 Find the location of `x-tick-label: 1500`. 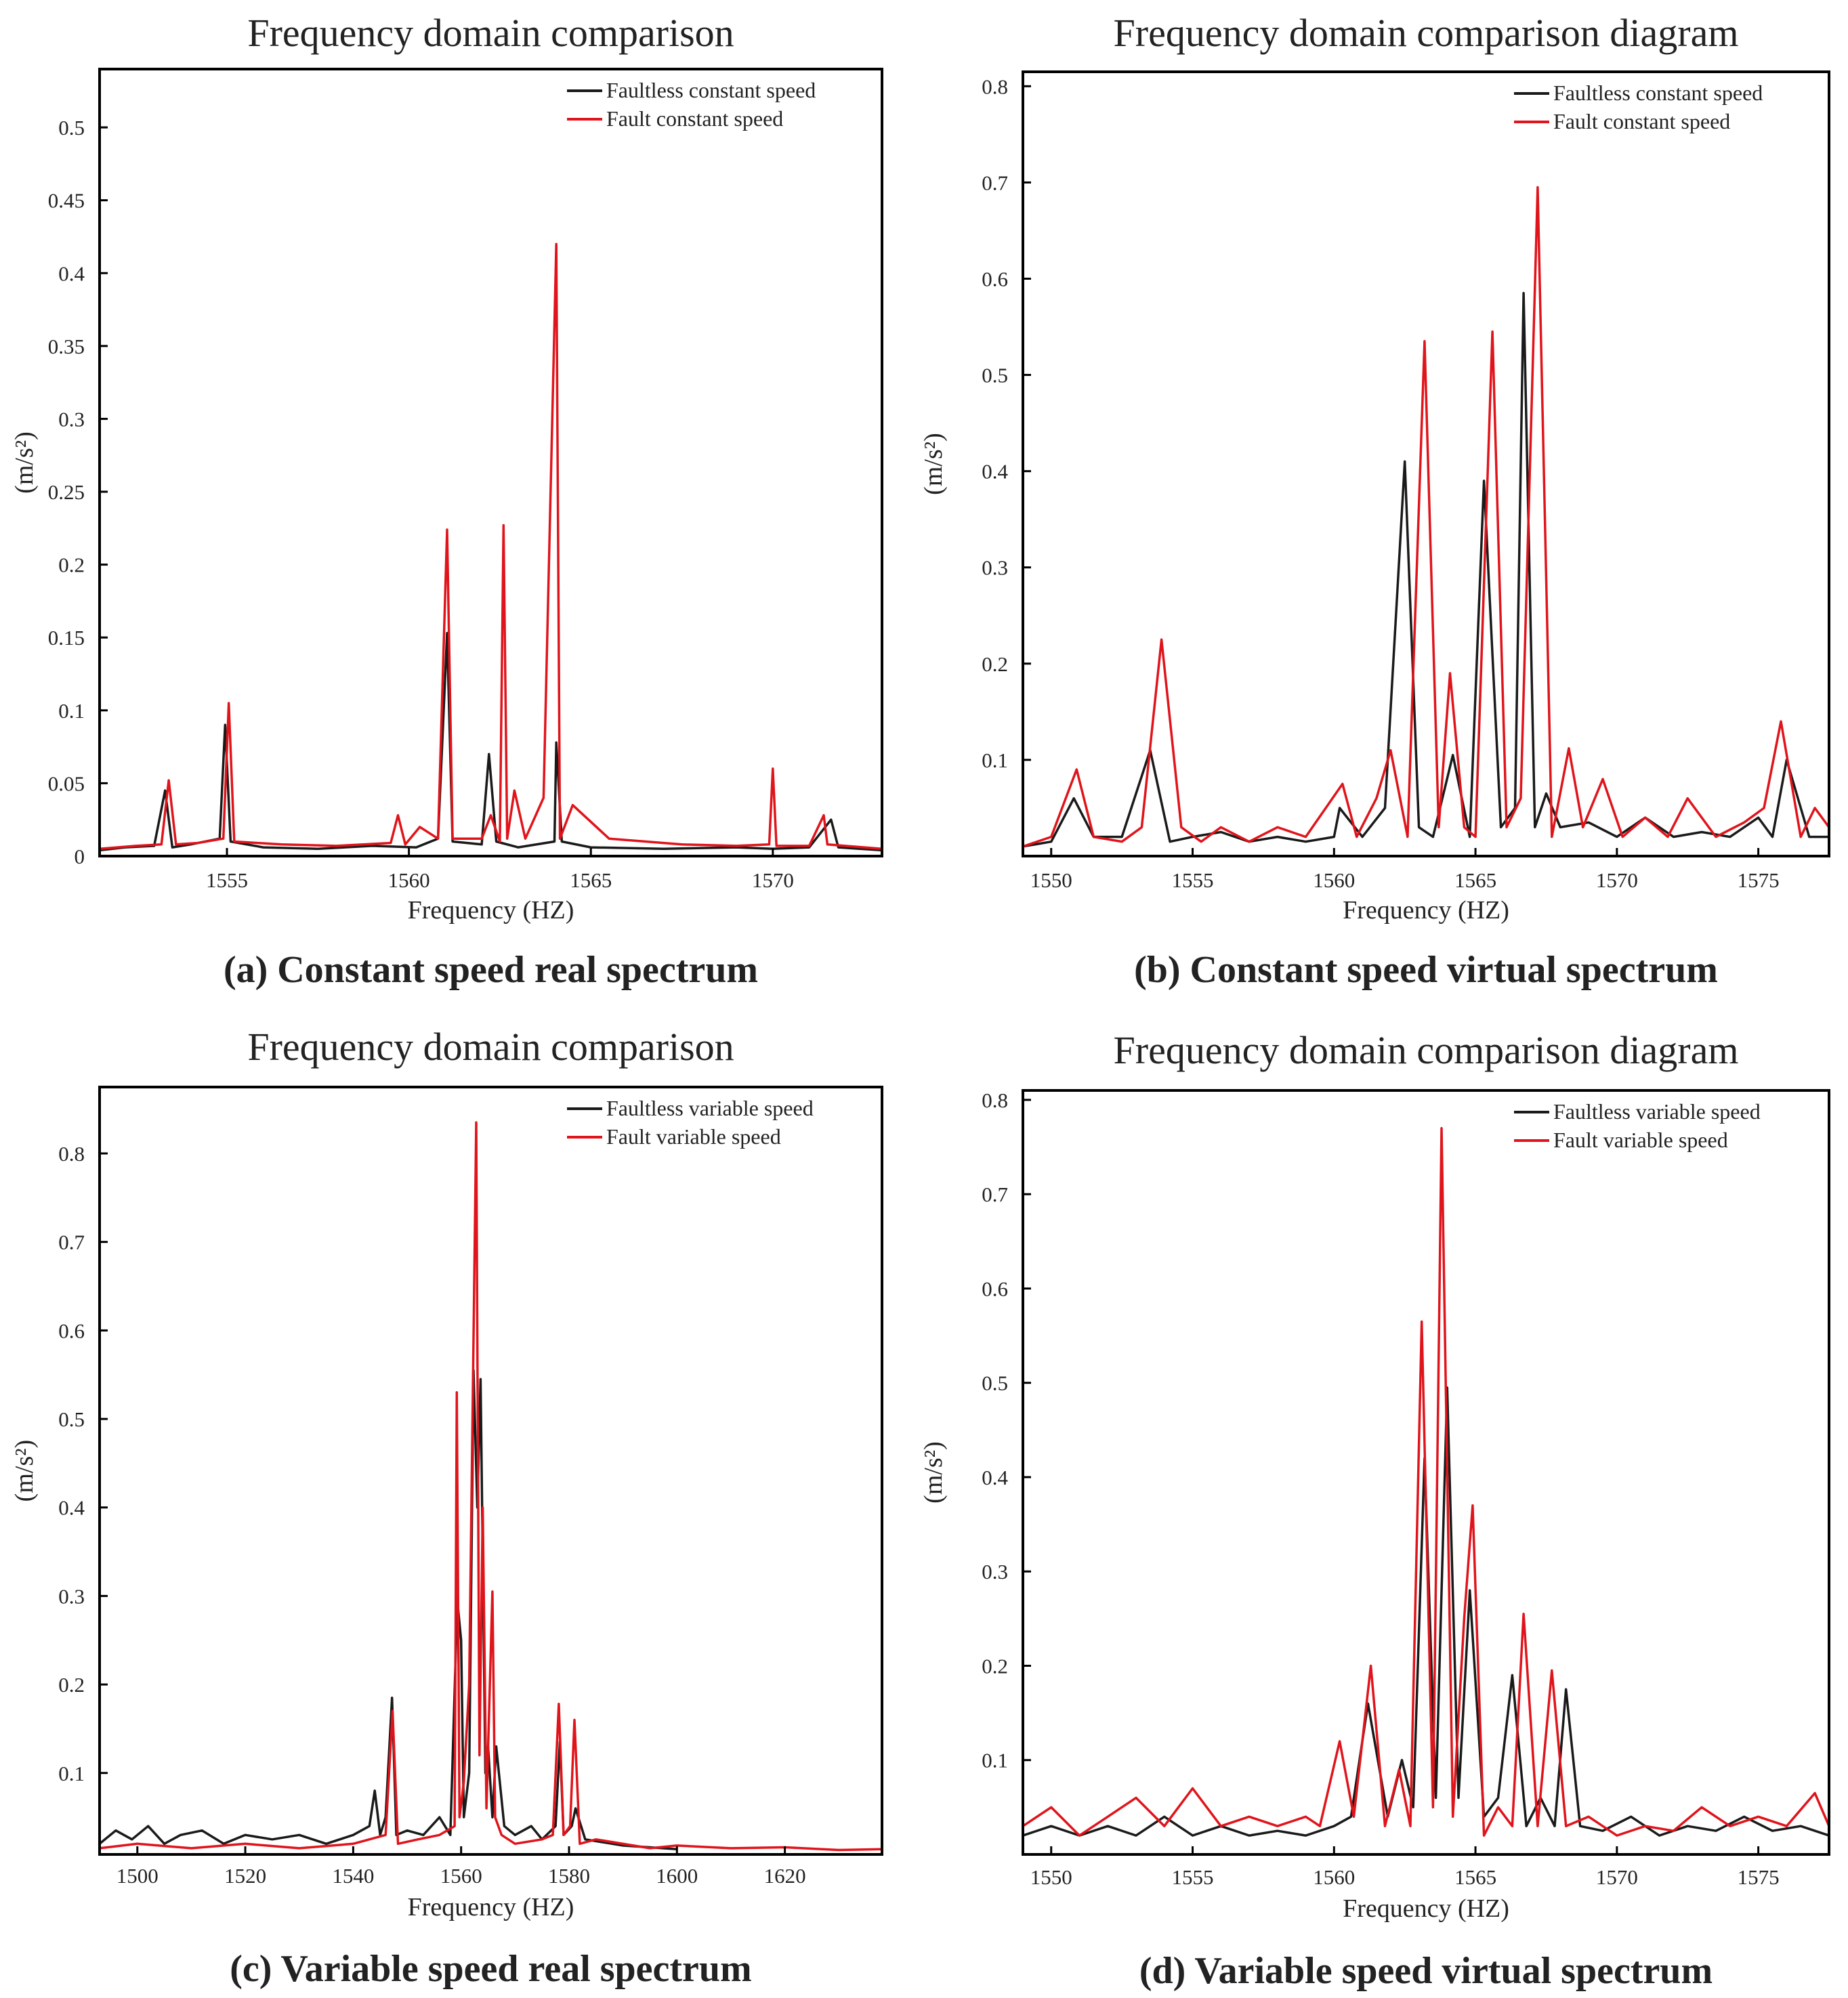

x-tick-label: 1500 is located at coordinates (138, 1876).